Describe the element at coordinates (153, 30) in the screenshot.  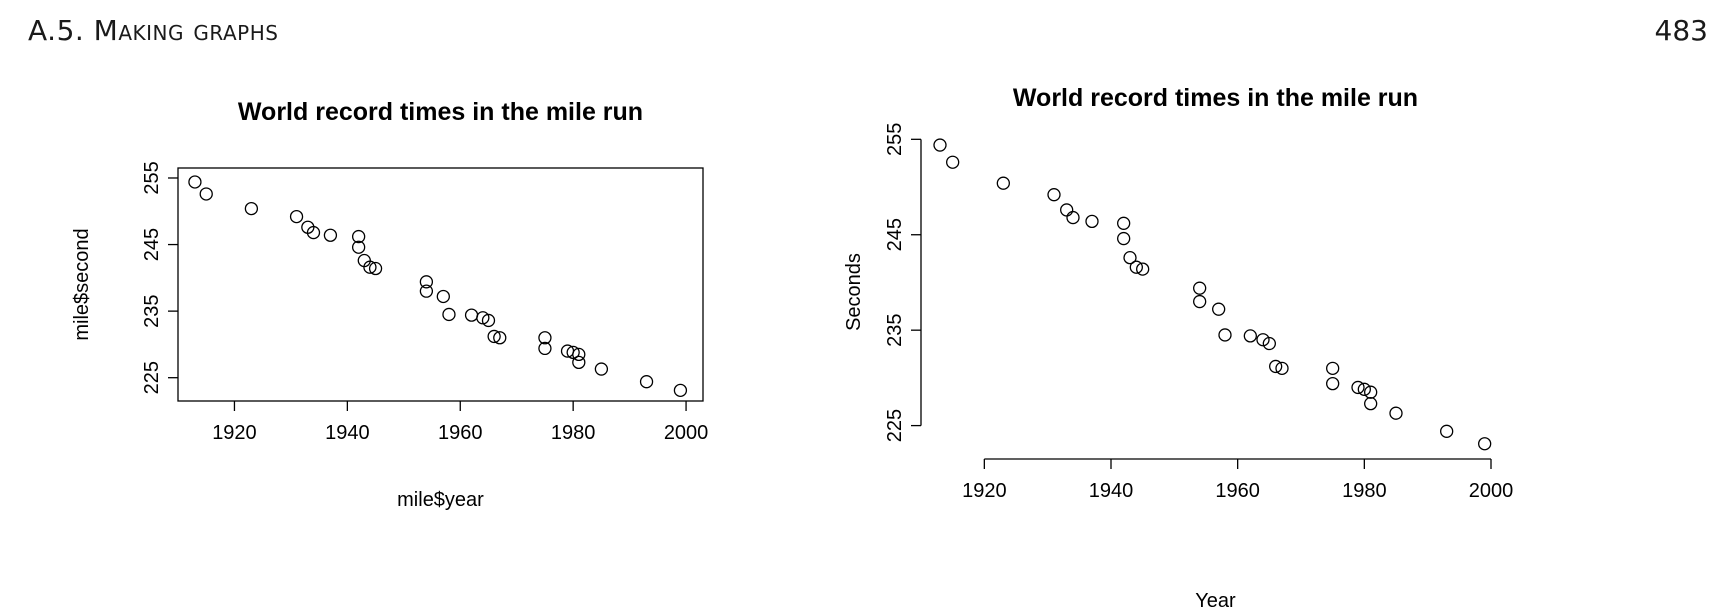
I see `section-title: A.5. Making graphs` at that location.